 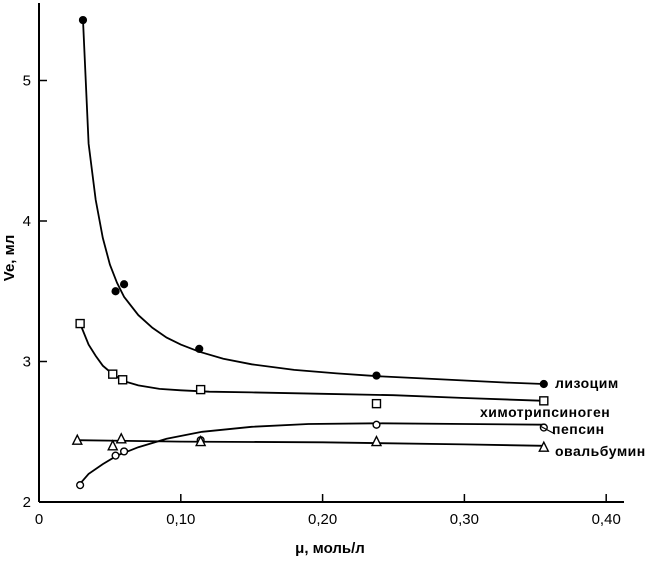 I want to click on x-ticks: 0 0,10 0,20 0,30 0,40, so click(x=328, y=511).